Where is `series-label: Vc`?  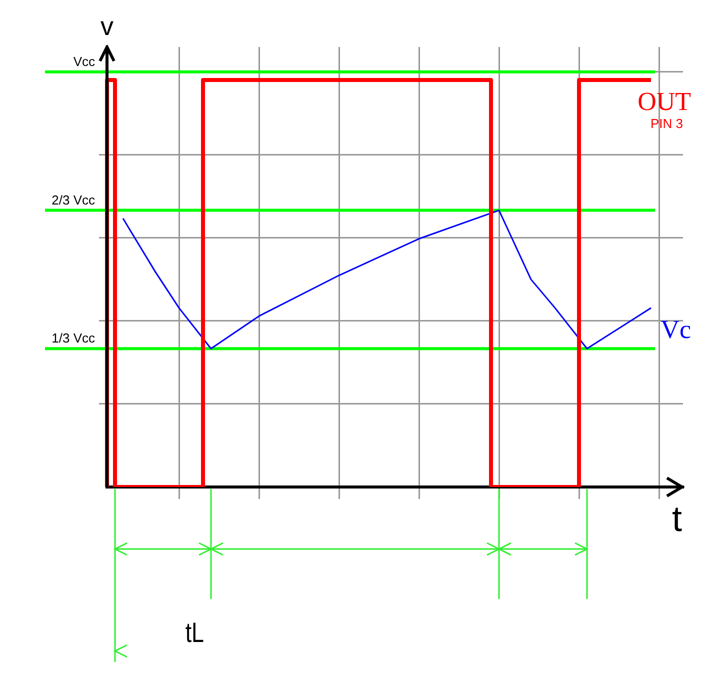
series-label: Vc is located at coordinates (675, 329).